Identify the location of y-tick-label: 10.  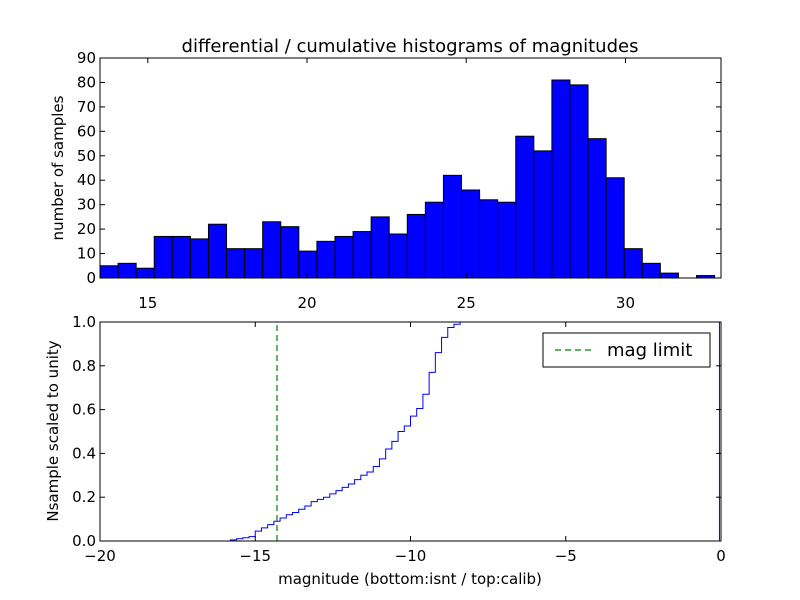
(86, 254).